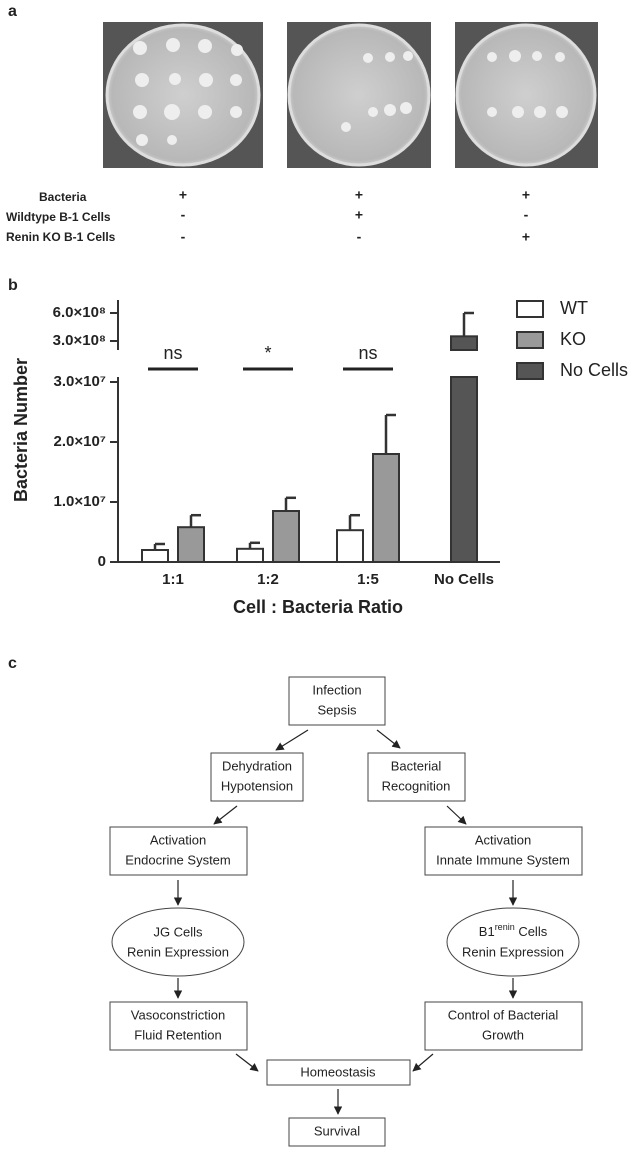  What do you see at coordinates (63, 197) in the screenshot?
I see `row-label: Bacteria` at bounding box center [63, 197].